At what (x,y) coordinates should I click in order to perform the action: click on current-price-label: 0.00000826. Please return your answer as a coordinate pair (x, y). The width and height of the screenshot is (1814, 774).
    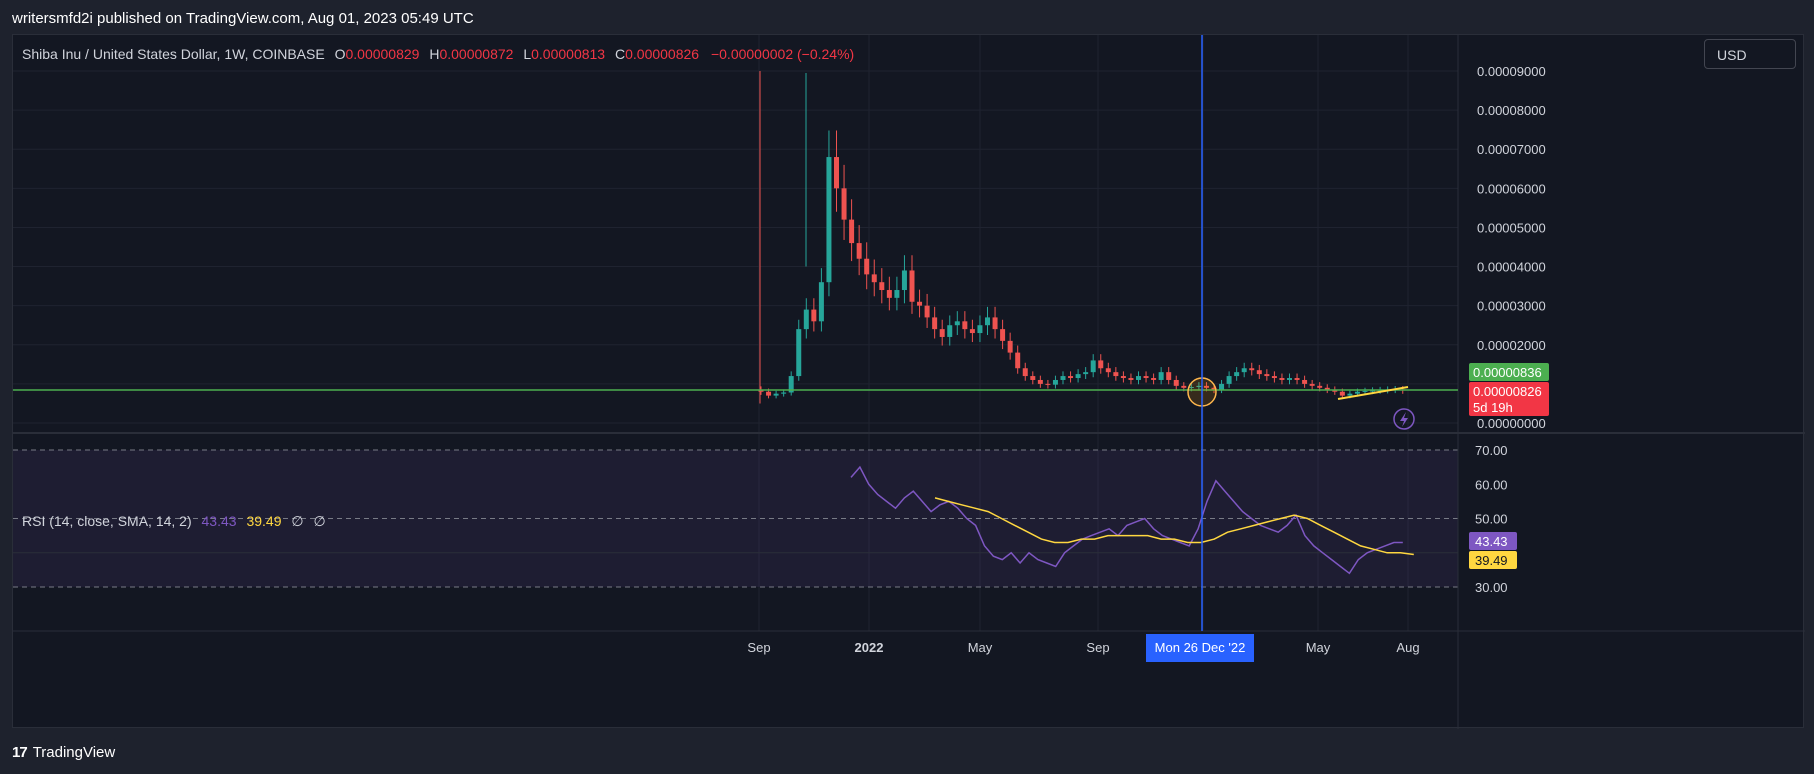
    Looking at the image, I should click on (1507, 391).